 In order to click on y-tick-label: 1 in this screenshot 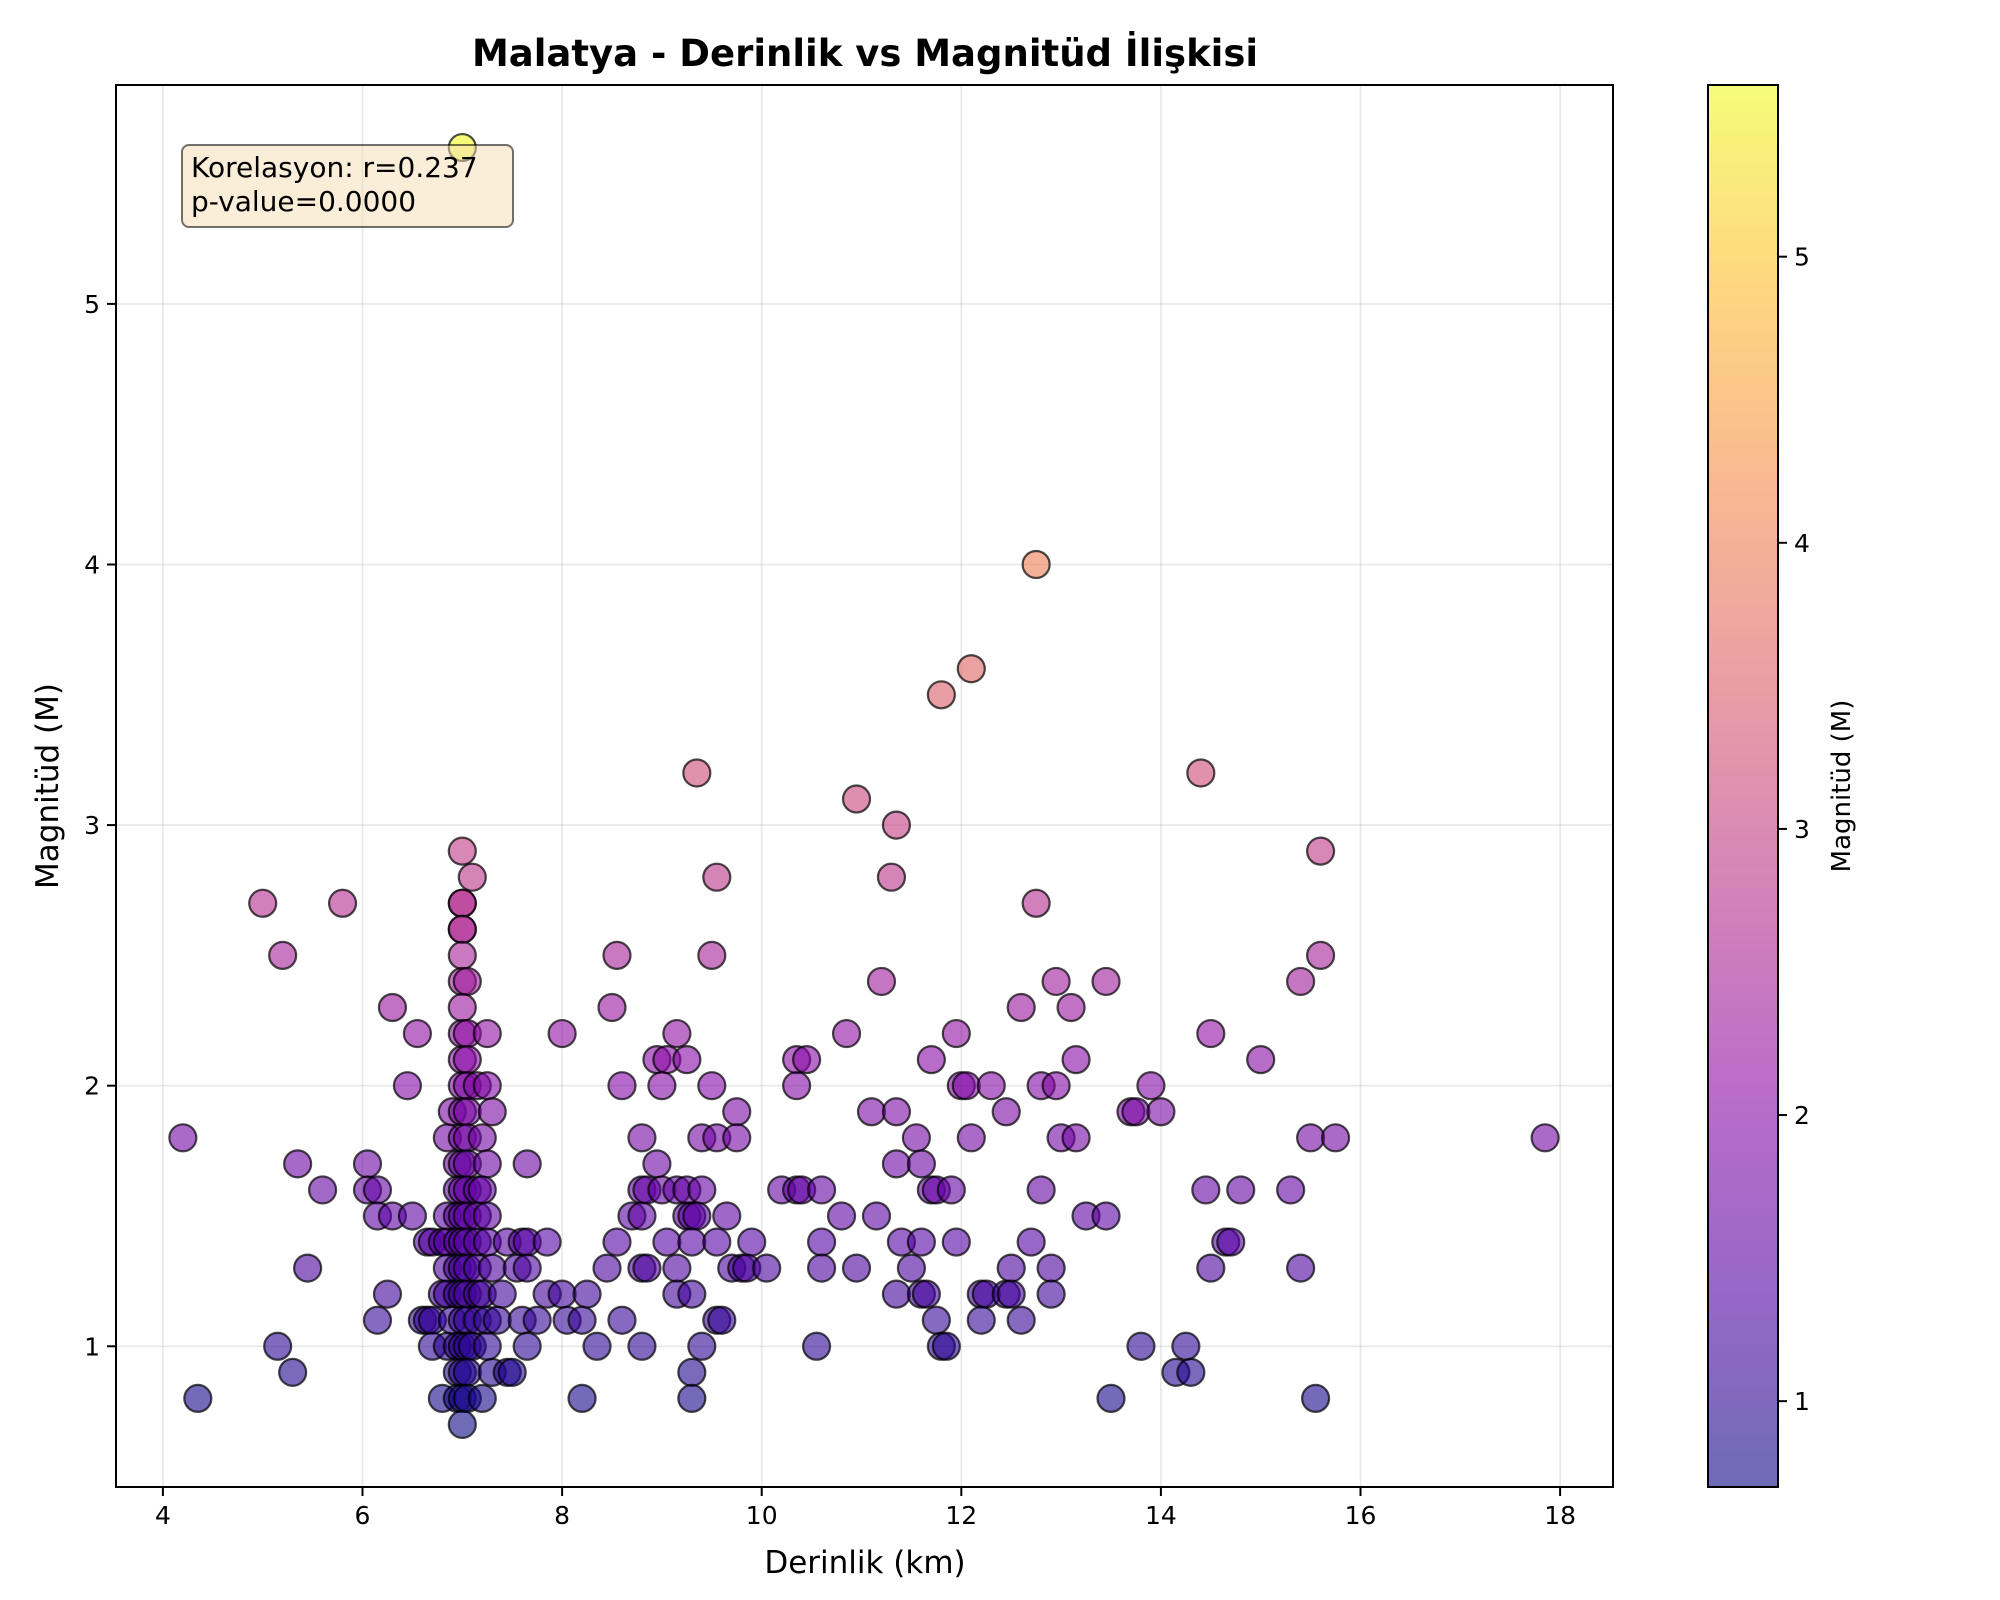, I will do `click(92, 1346)`.